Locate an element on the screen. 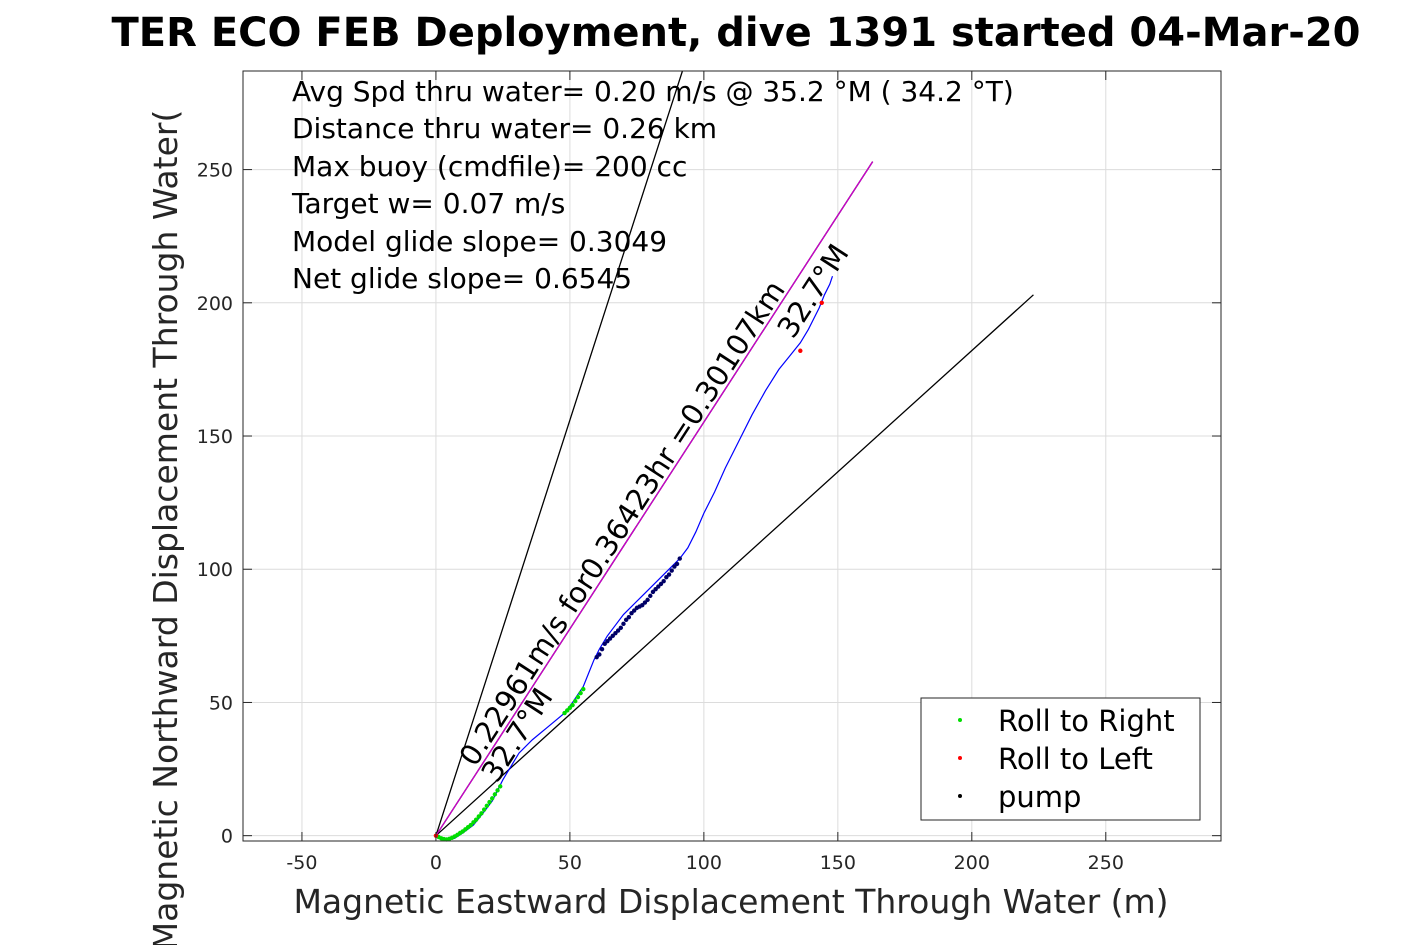 Image resolution: width=1417 pixels, height=945 pixels. y-tick-label: 150 is located at coordinates (215, 437).